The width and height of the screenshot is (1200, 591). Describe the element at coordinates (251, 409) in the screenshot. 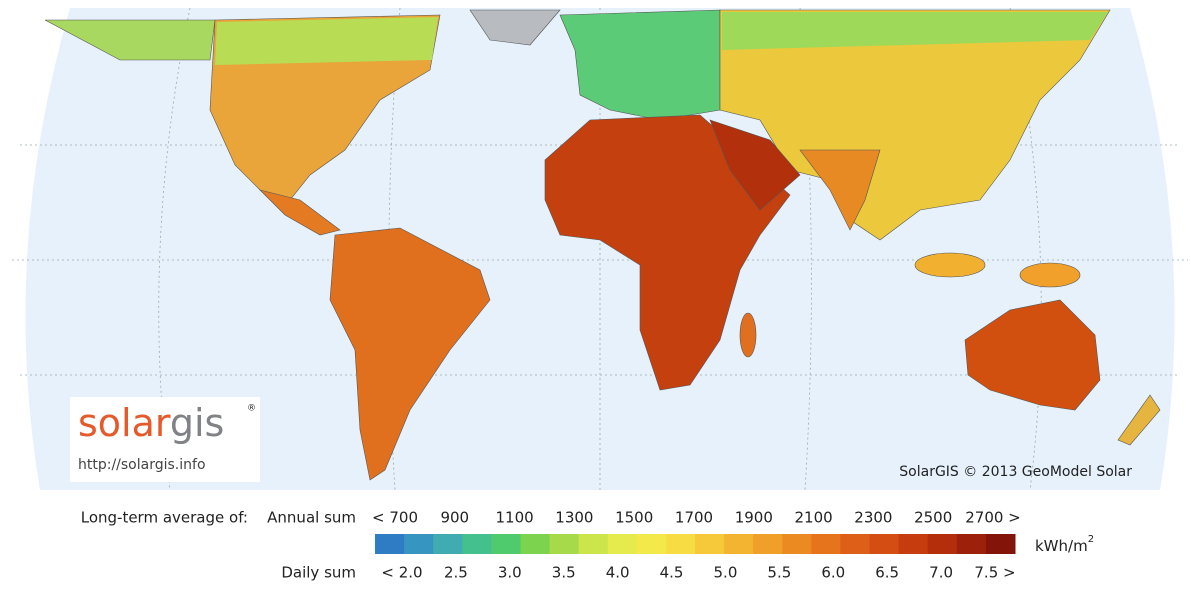

I see `logo-mark: ®` at that location.